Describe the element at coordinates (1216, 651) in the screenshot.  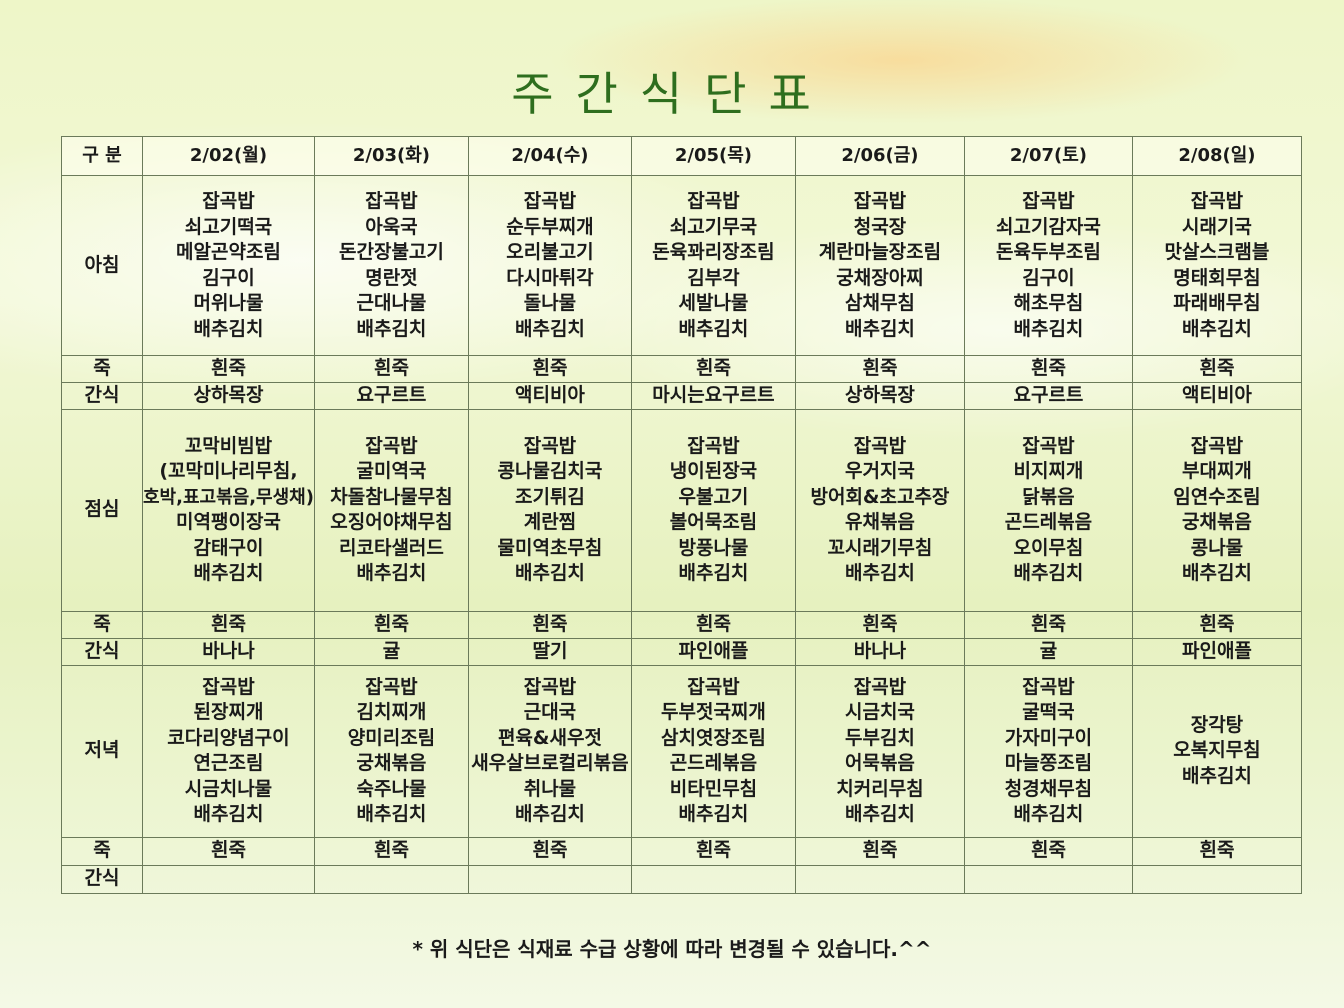
I see `menu-cell: 파인애플` at that location.